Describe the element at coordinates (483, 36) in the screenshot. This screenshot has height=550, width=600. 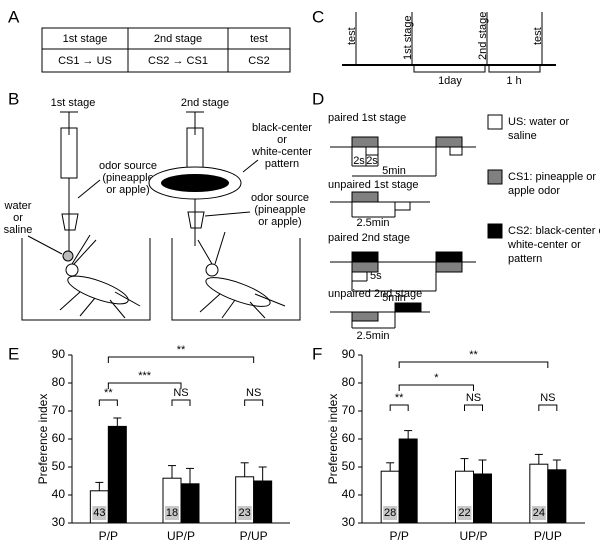
I see `event-label: 2nd stage` at that location.